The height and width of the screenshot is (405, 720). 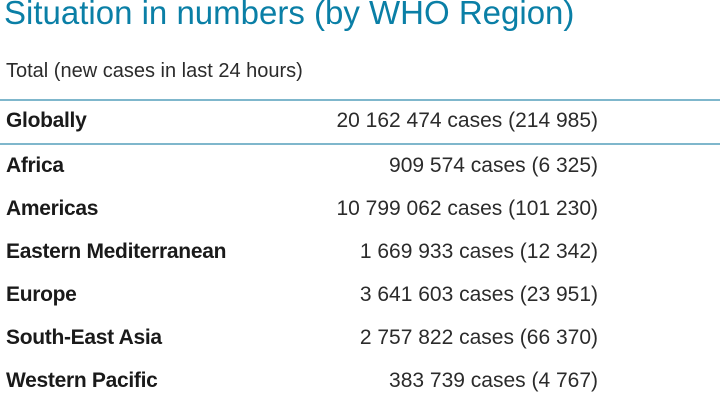 What do you see at coordinates (360, 100) in the screenshot?
I see `table-top-divider` at bounding box center [360, 100].